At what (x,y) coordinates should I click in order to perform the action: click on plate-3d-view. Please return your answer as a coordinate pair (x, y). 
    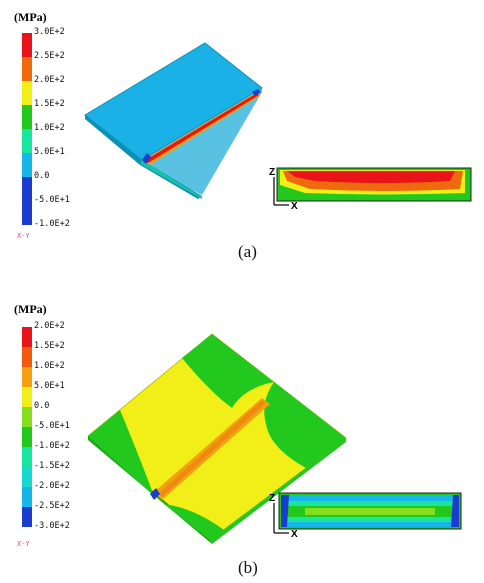
    Looking at the image, I should click on (173, 120).